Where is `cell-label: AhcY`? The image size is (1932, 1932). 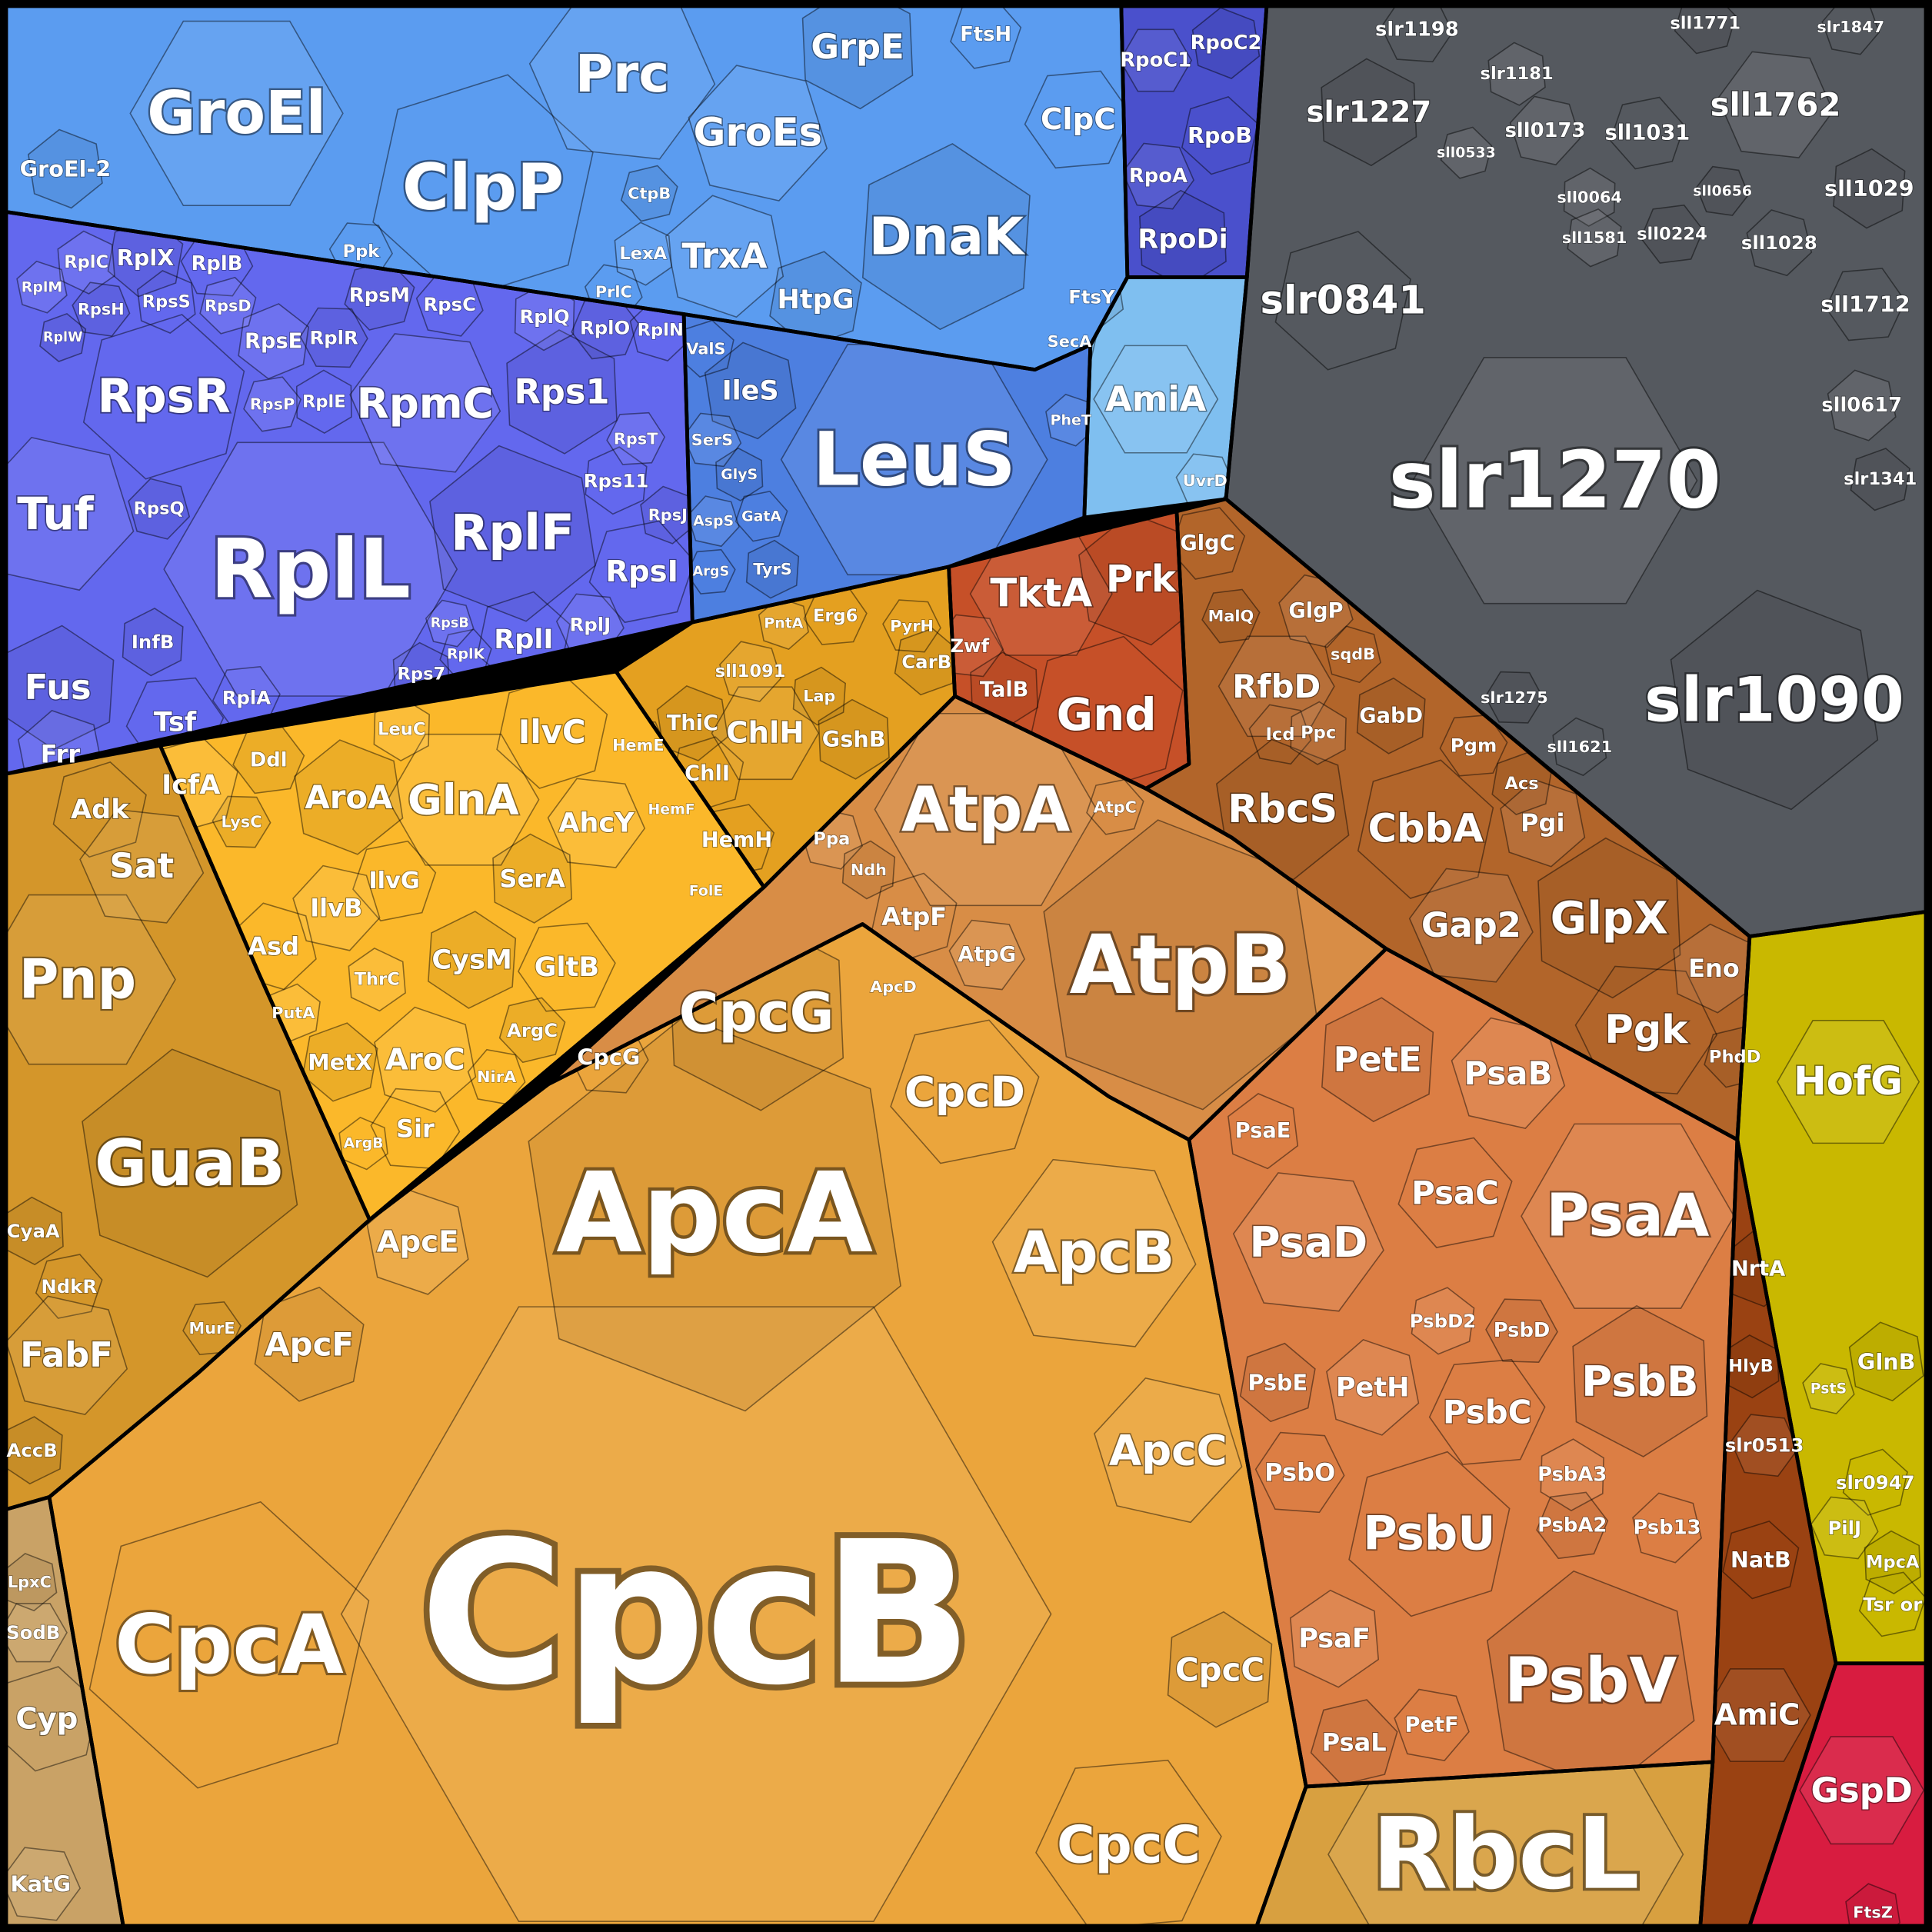
cell-label: AhcY is located at coordinates (596, 823).